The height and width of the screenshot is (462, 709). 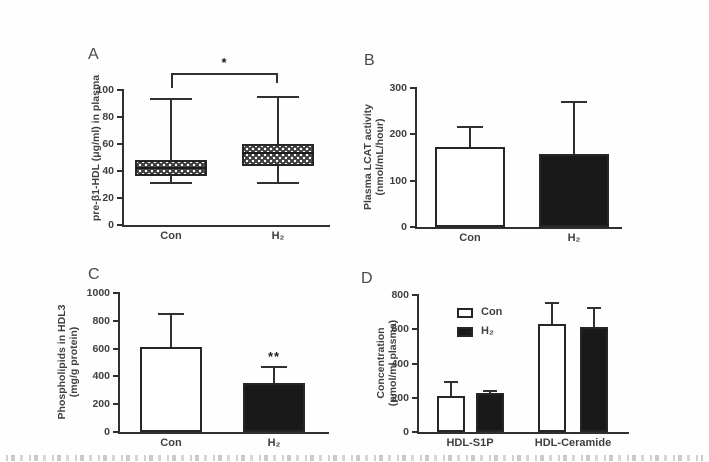 I want to click on box-h2, so click(x=278, y=155).